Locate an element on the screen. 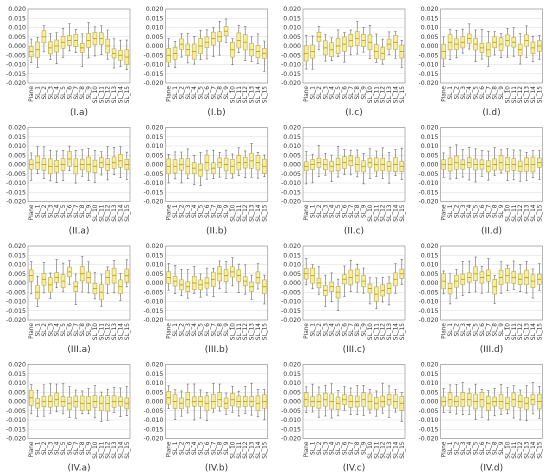 The width and height of the screenshot is (550, 474). y-tick-label: 0.000 is located at coordinates (430, 46).